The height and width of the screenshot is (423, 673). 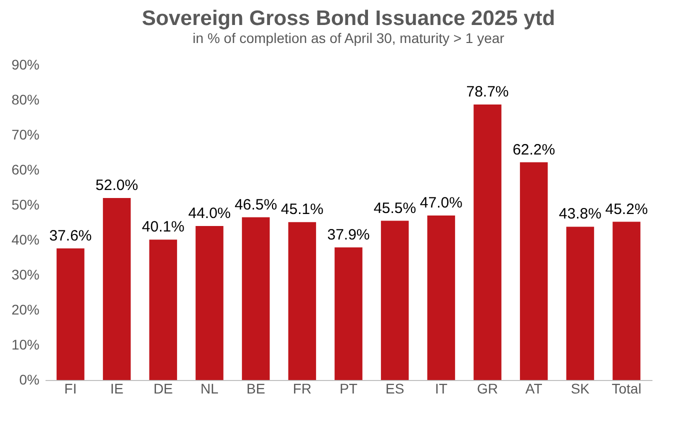 What do you see at coordinates (25, 274) in the screenshot?
I see `y-tick-label: 30%` at bounding box center [25, 274].